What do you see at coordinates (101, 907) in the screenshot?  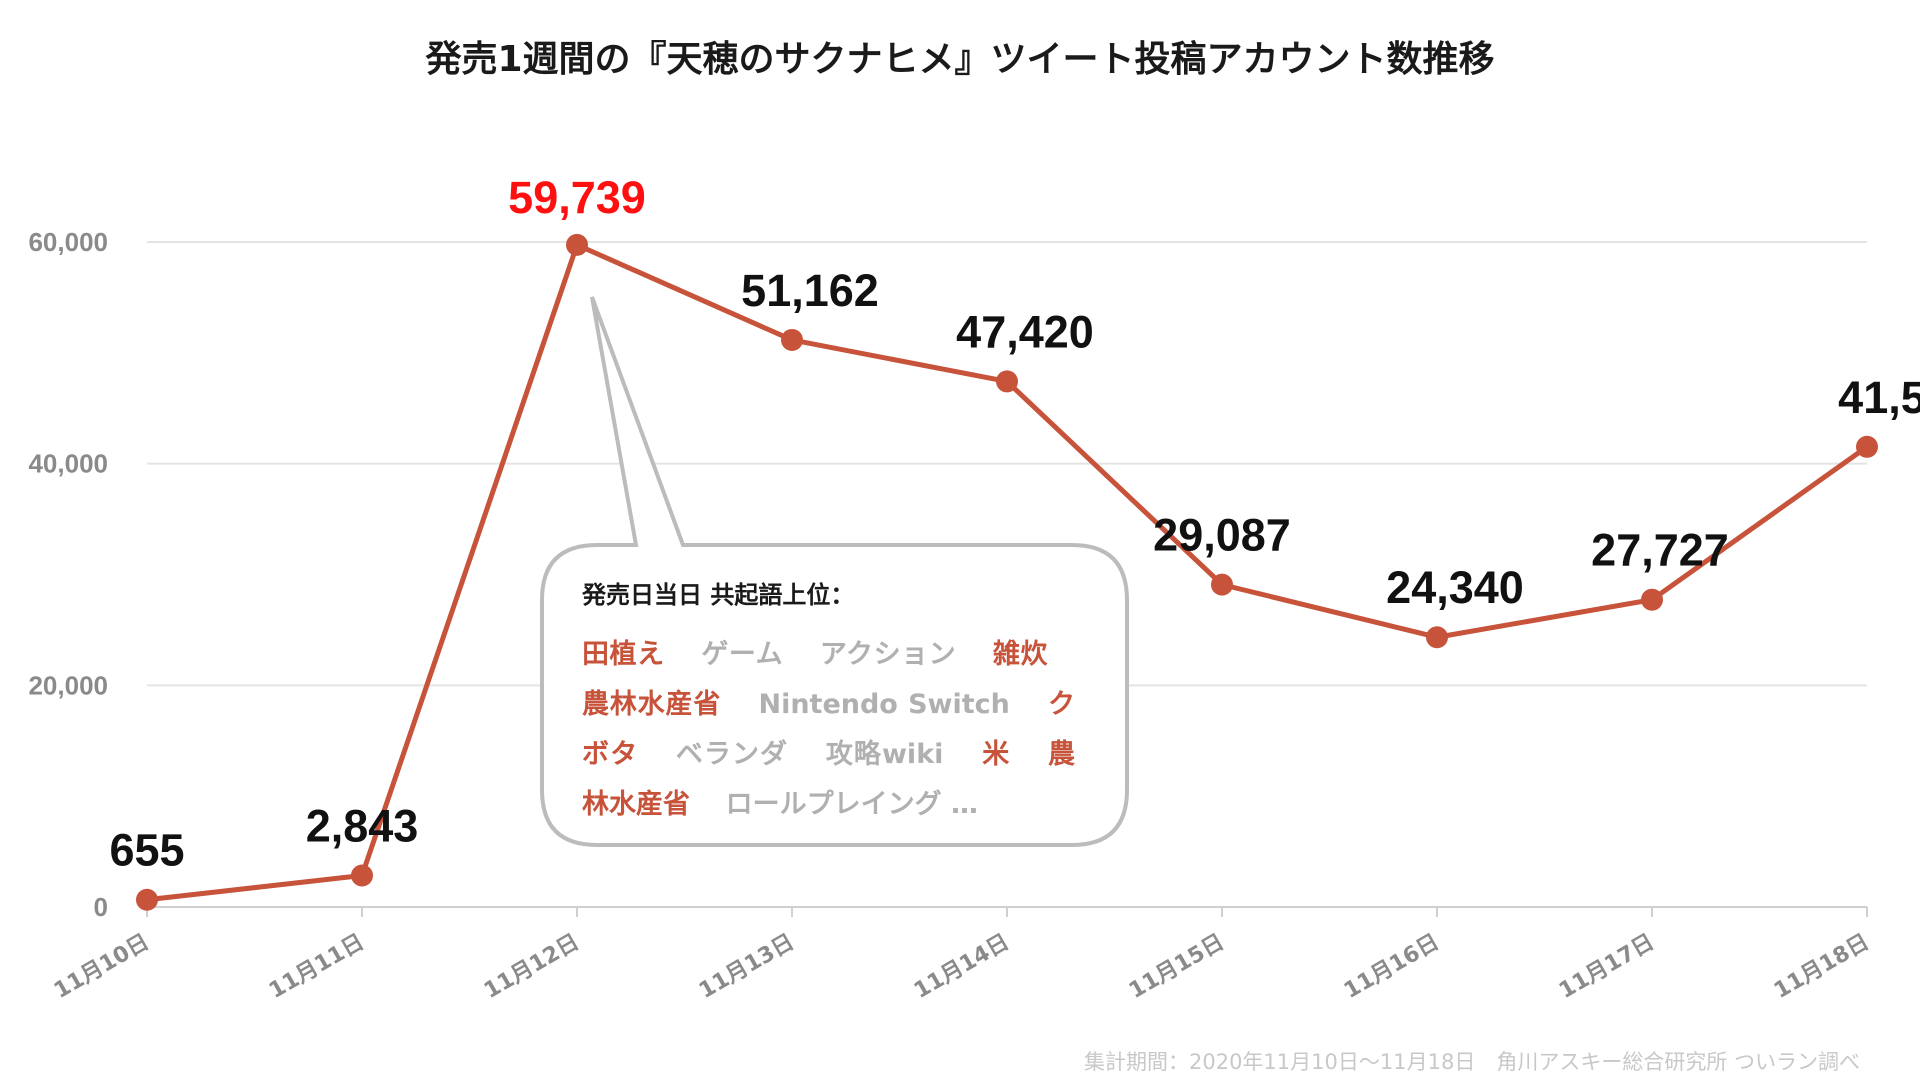 I see `y-tick-label: 0` at bounding box center [101, 907].